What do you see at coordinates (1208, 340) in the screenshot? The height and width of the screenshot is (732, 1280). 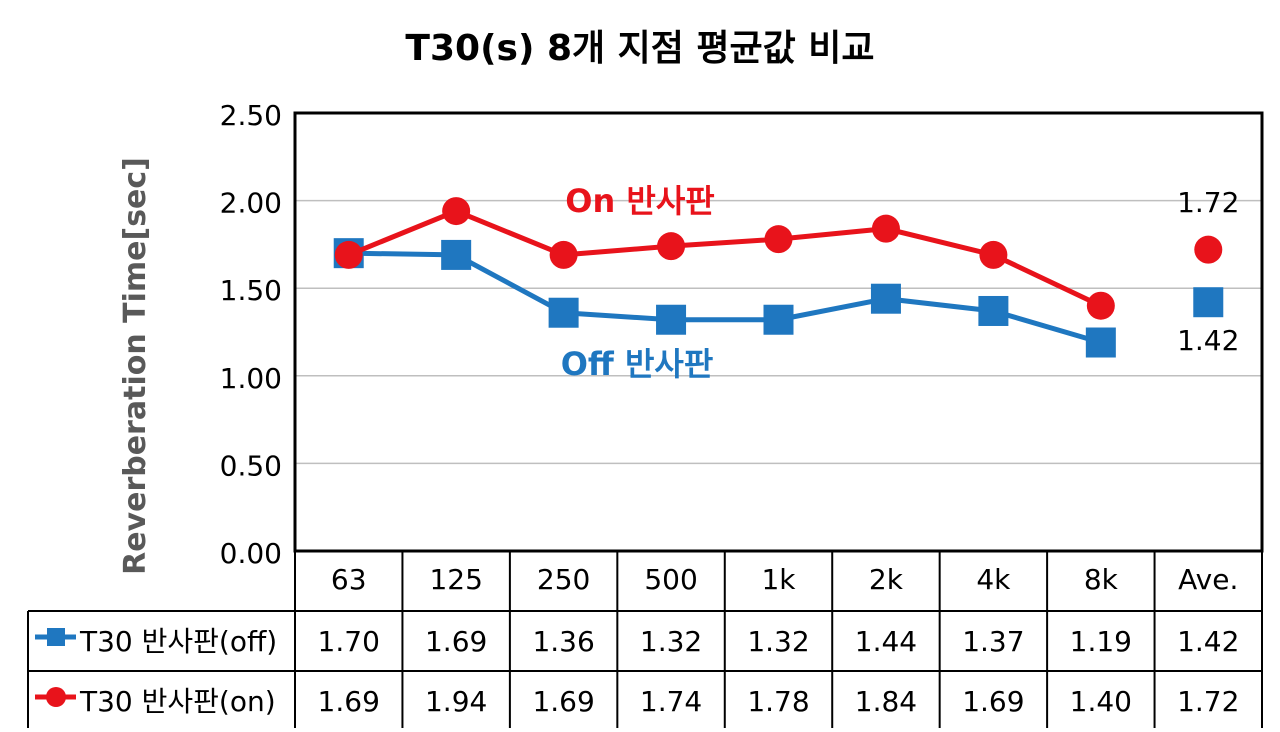 I see `data-label: 1.42` at bounding box center [1208, 340].